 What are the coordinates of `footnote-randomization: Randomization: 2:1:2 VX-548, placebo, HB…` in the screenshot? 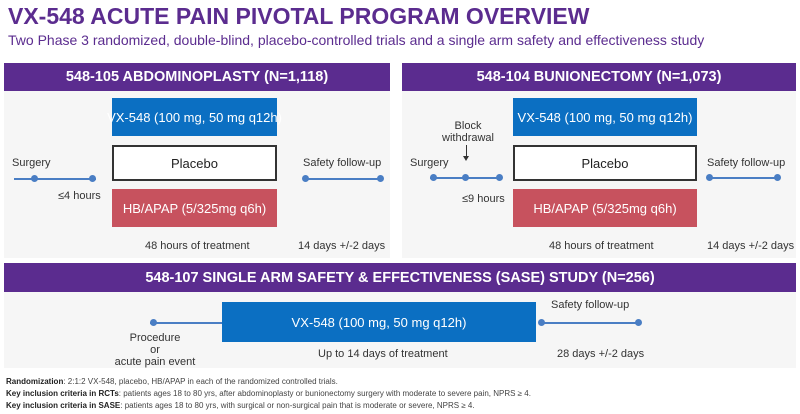 It's located at (172, 381).